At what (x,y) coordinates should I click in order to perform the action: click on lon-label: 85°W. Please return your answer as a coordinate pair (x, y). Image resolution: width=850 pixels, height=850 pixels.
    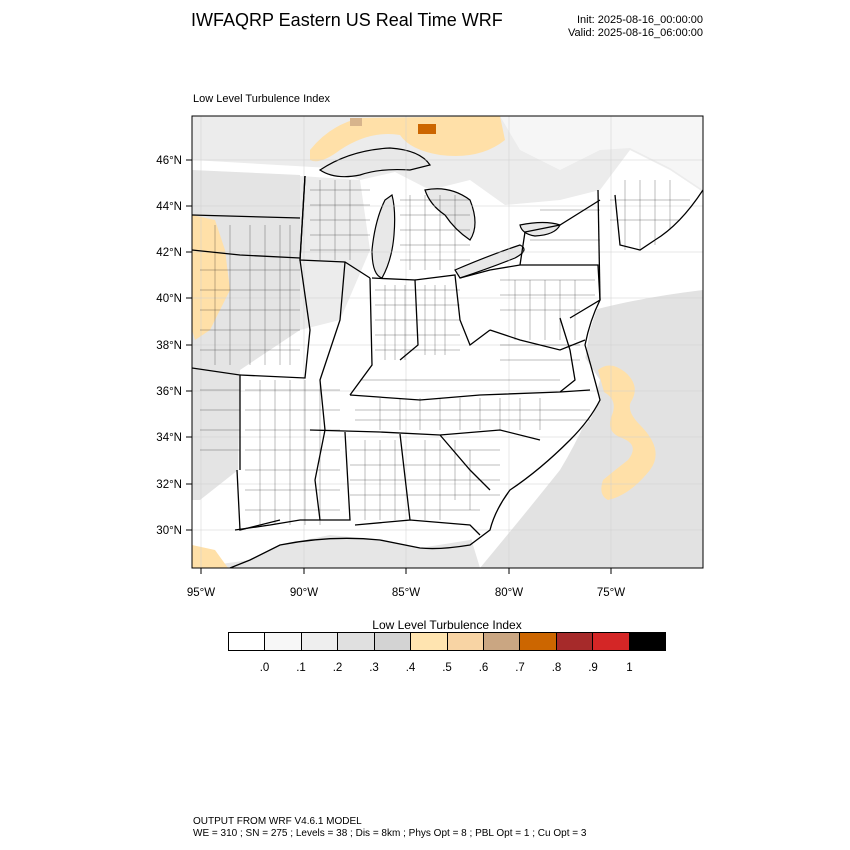
    Looking at the image, I should click on (406, 593).